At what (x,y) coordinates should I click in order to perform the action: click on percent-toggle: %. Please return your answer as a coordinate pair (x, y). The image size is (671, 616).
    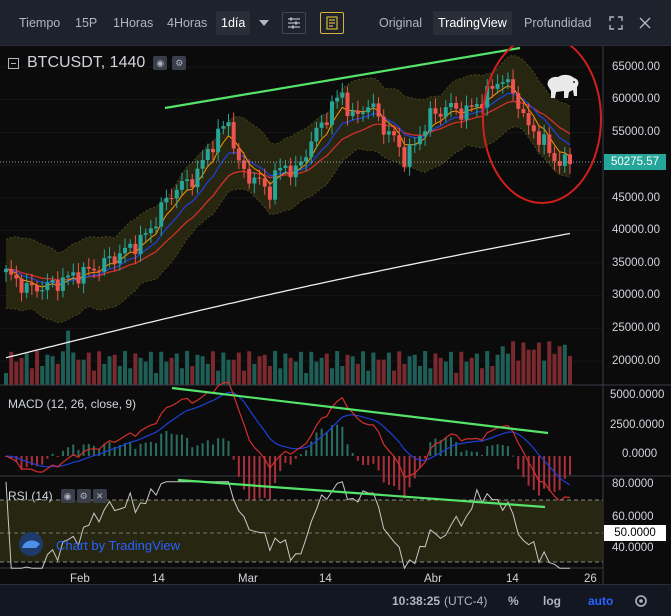
    Looking at the image, I should click on (513, 601).